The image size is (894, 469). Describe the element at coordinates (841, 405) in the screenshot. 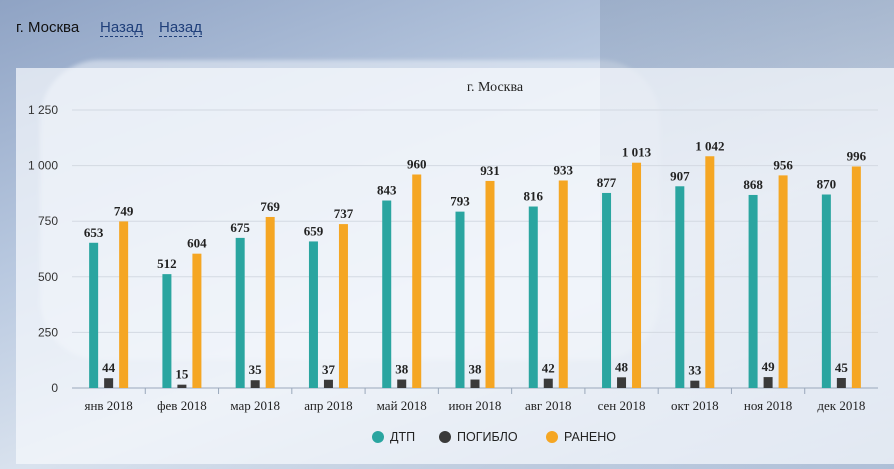

I see `x-tick-label: дек 2018` at that location.